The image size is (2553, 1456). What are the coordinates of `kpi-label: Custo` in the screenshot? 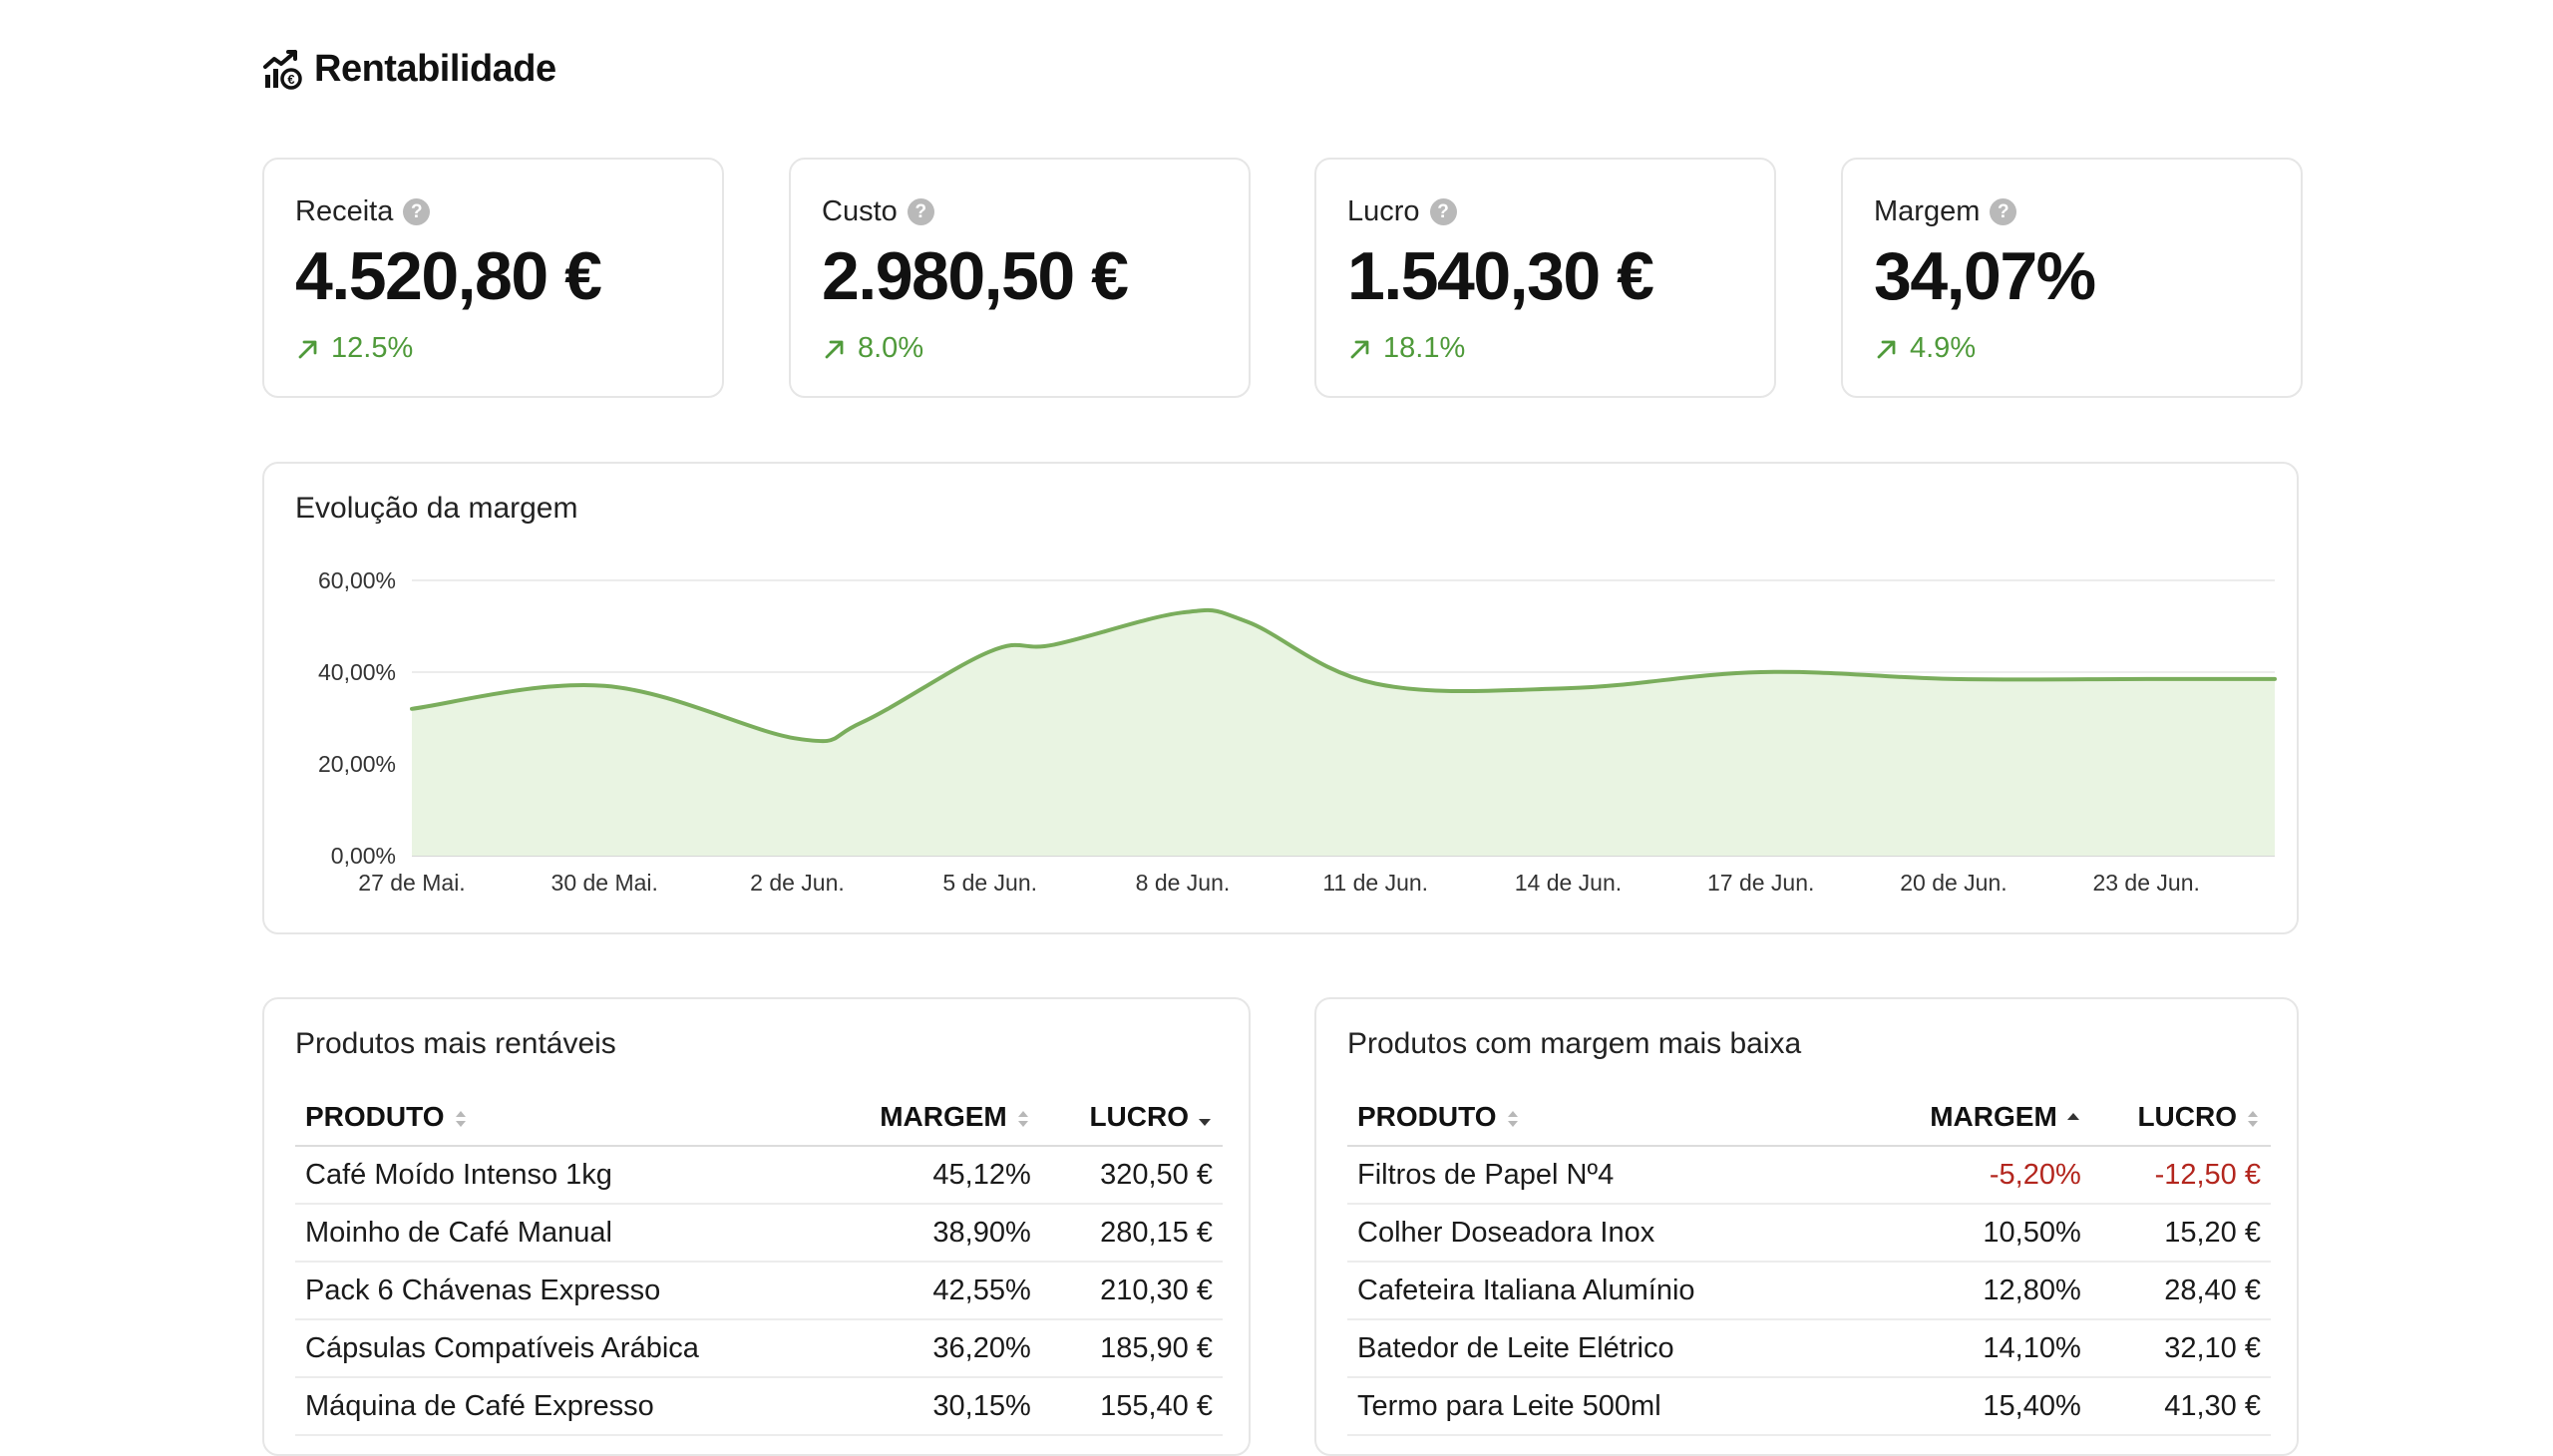 It's located at (860, 211).